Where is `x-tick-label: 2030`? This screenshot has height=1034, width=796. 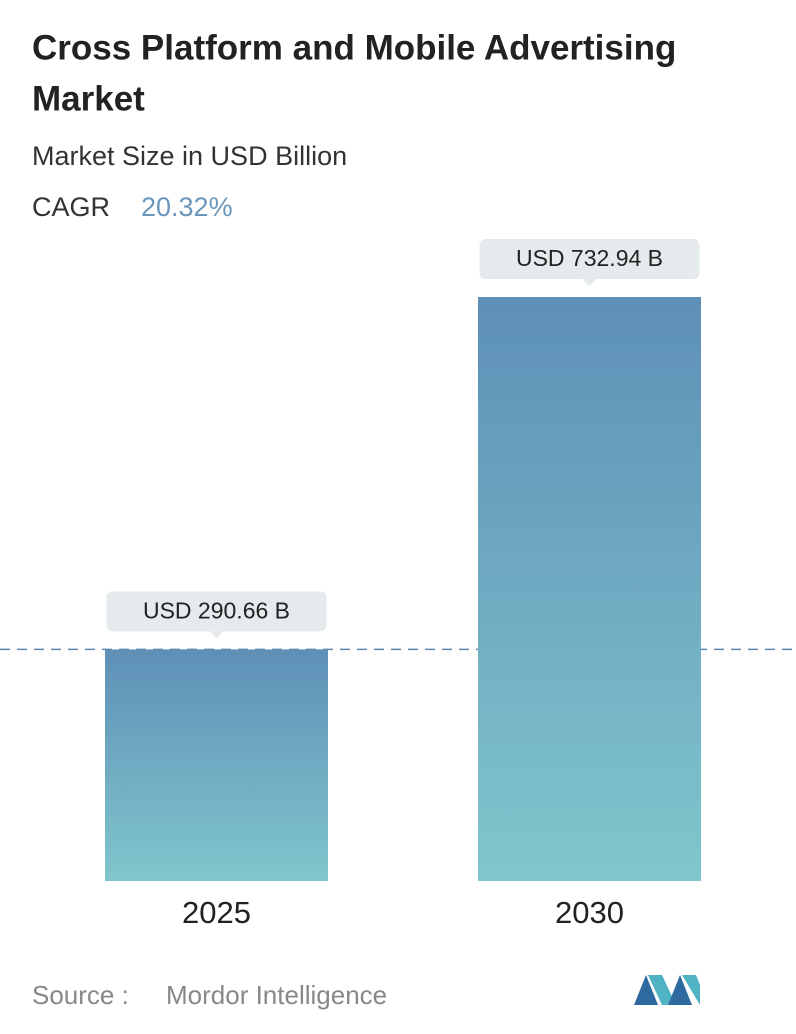
x-tick-label: 2030 is located at coordinates (589, 912).